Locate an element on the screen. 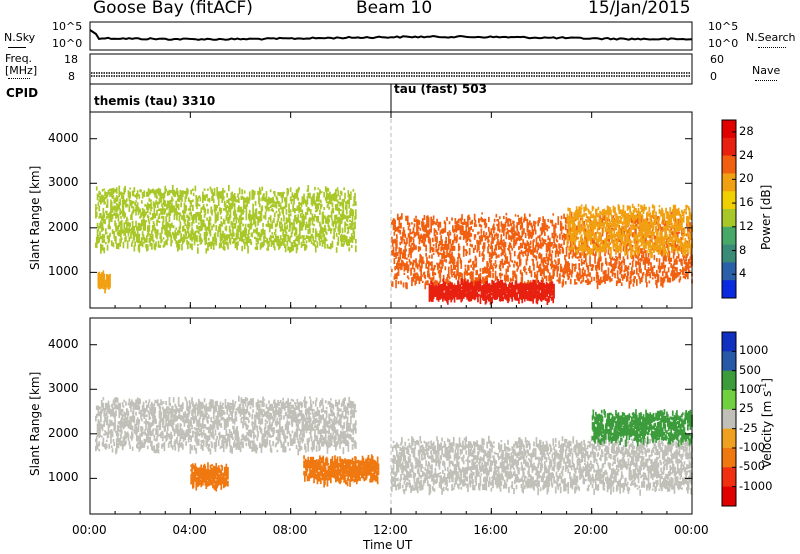 The image size is (800, 554). power-colorbar-frame is located at coordinates (729, 209).